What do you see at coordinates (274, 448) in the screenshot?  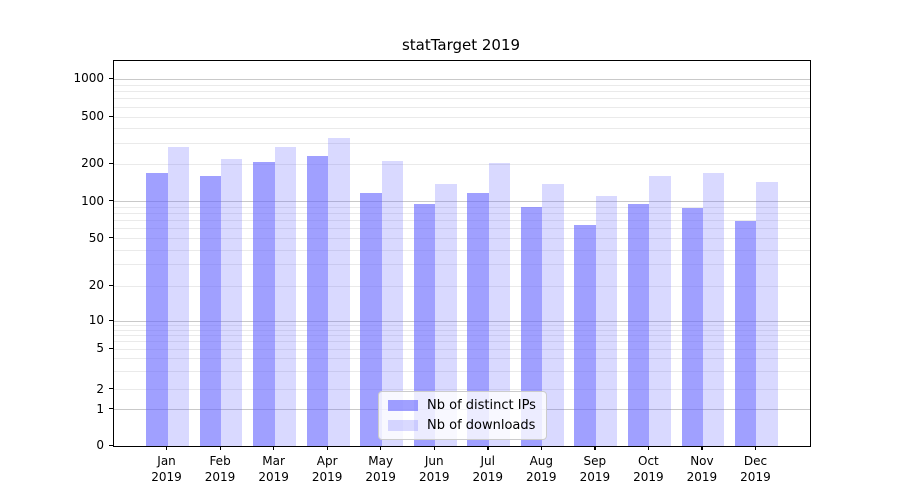 I see `x-tick-mar` at bounding box center [274, 448].